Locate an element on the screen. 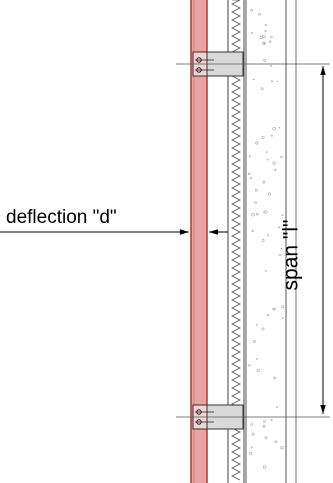  insulation-zigzag is located at coordinates (236, 240).